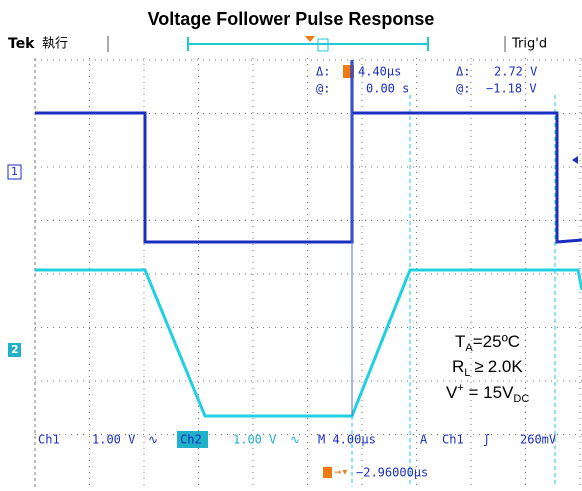  What do you see at coordinates (254, 440) in the screenshot?
I see `ch2-scale: 1.00 V` at bounding box center [254, 440].